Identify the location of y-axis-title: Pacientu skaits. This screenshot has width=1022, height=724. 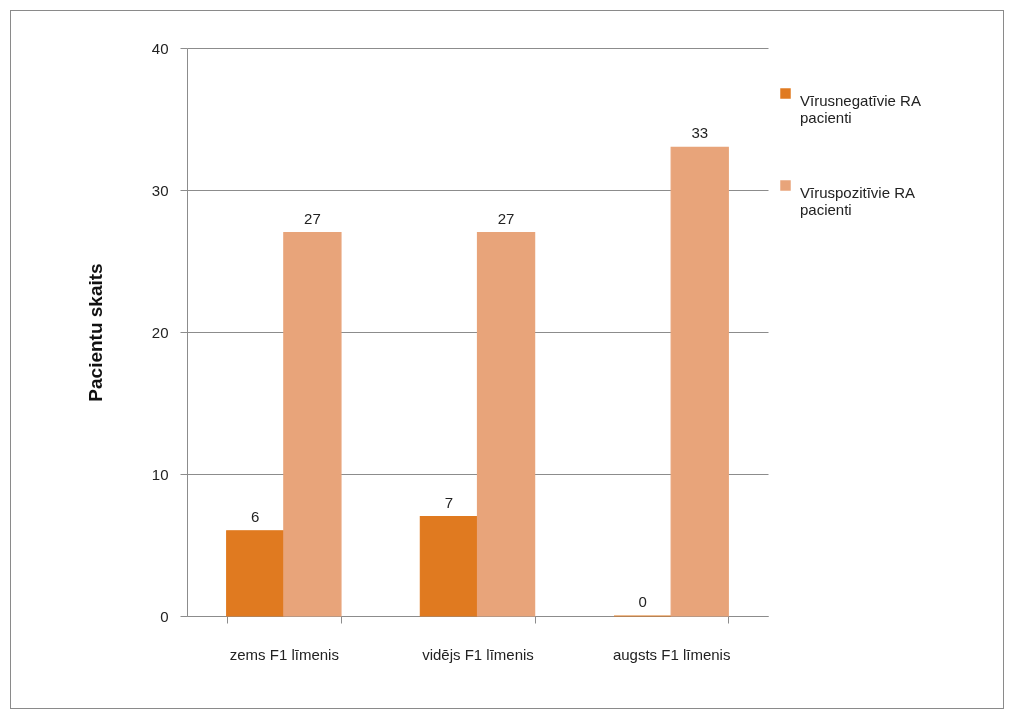
(95, 332).